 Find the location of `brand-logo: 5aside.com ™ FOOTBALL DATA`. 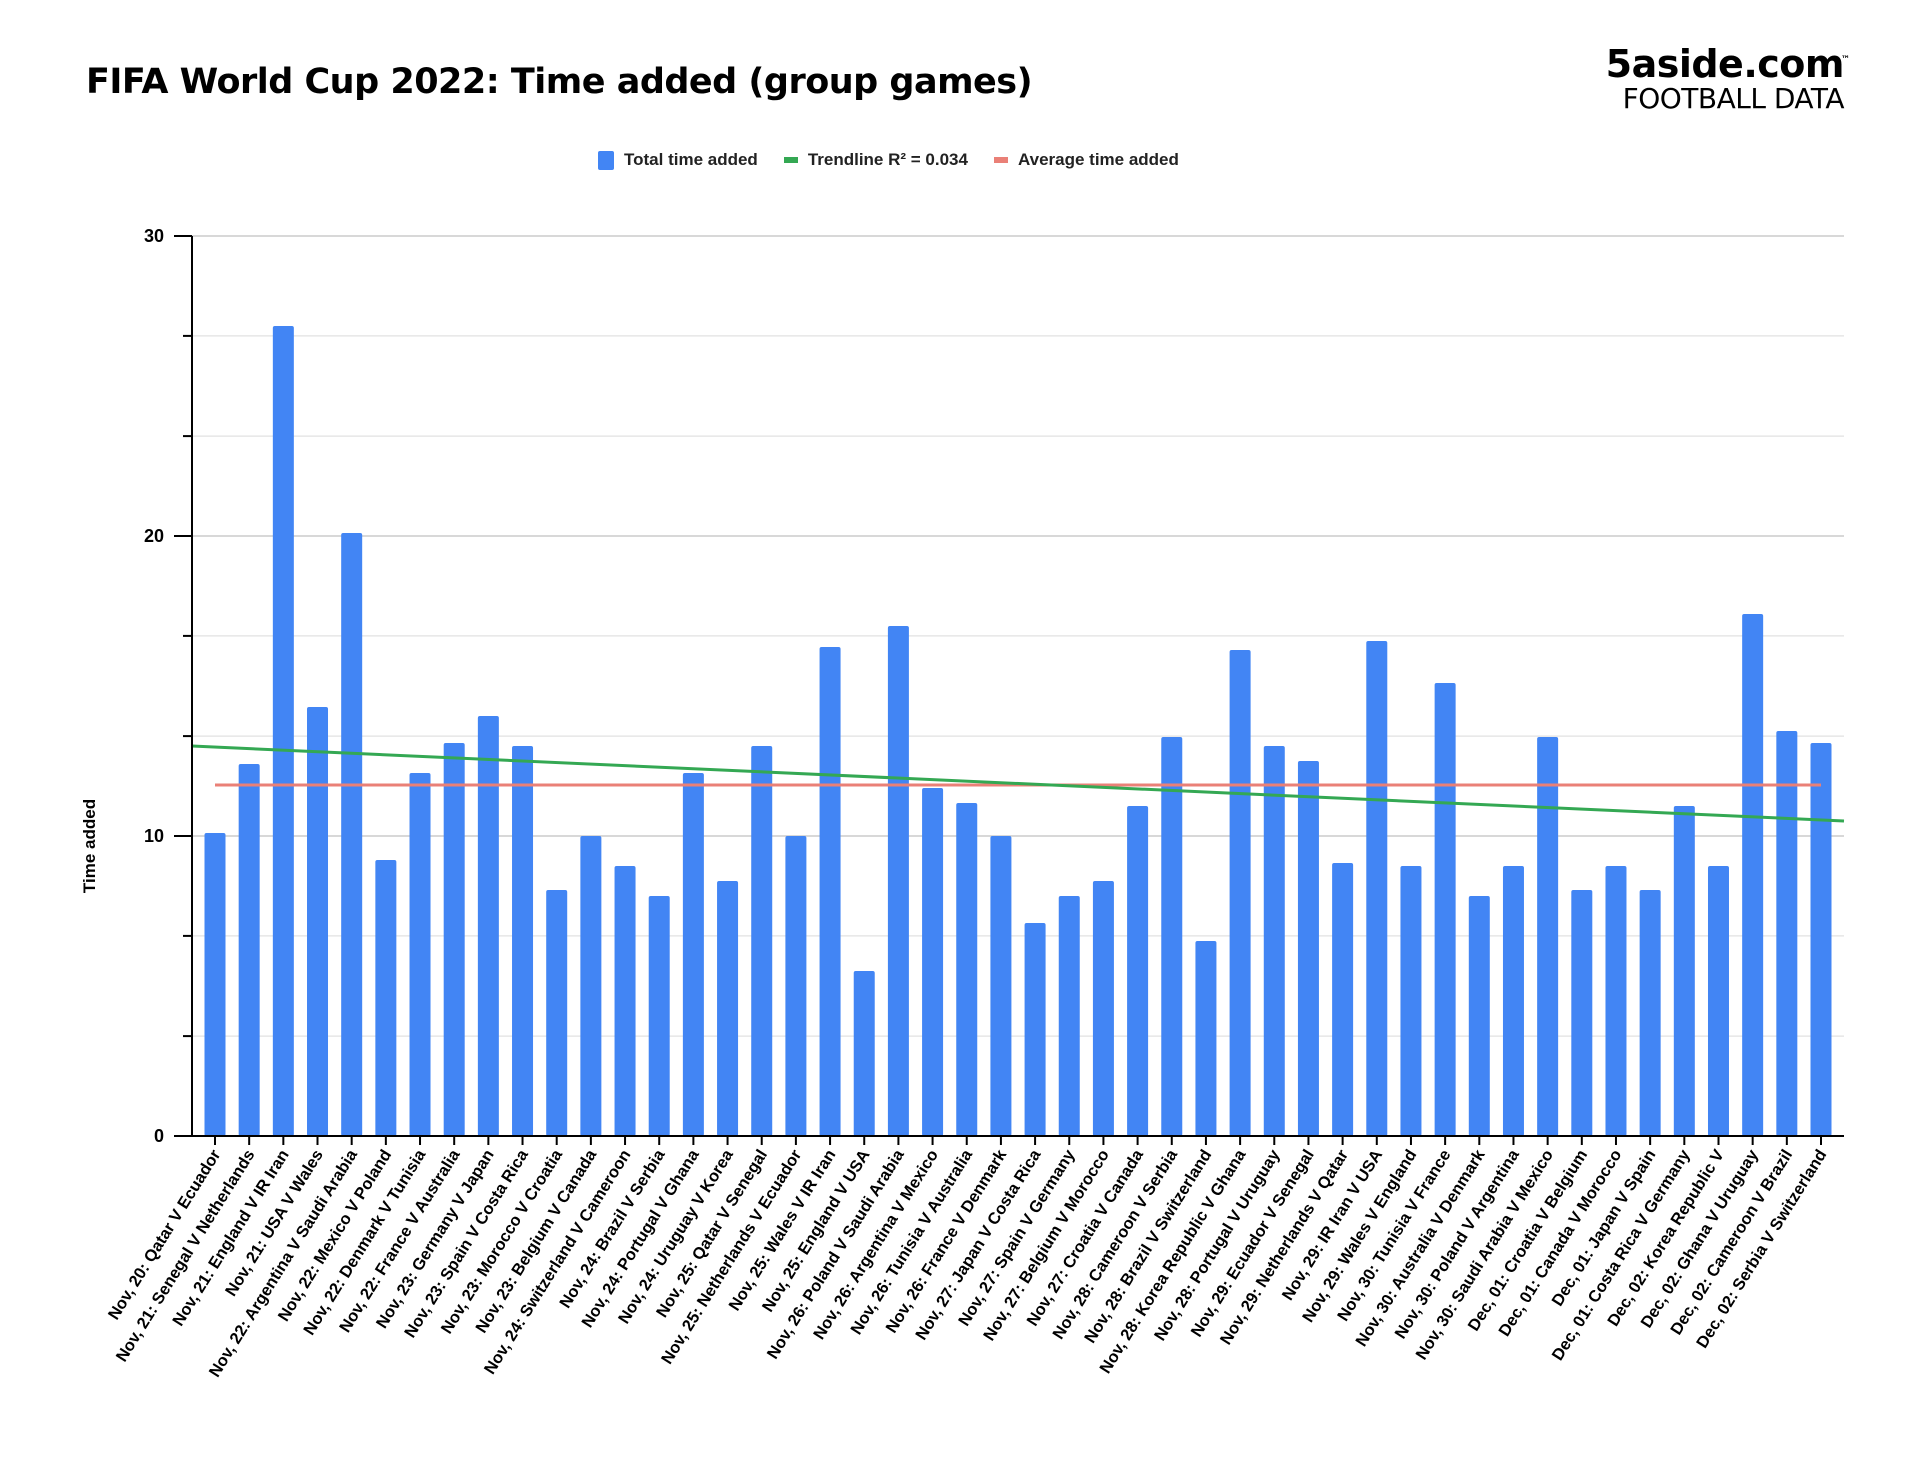

brand-logo: 5aside.com ™ FOOTBALL DATA is located at coordinates (1727, 78).